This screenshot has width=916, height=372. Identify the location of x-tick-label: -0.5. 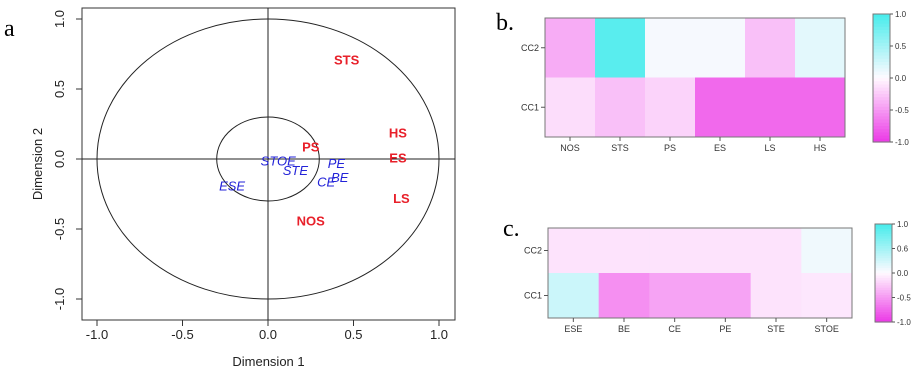
(182, 334).